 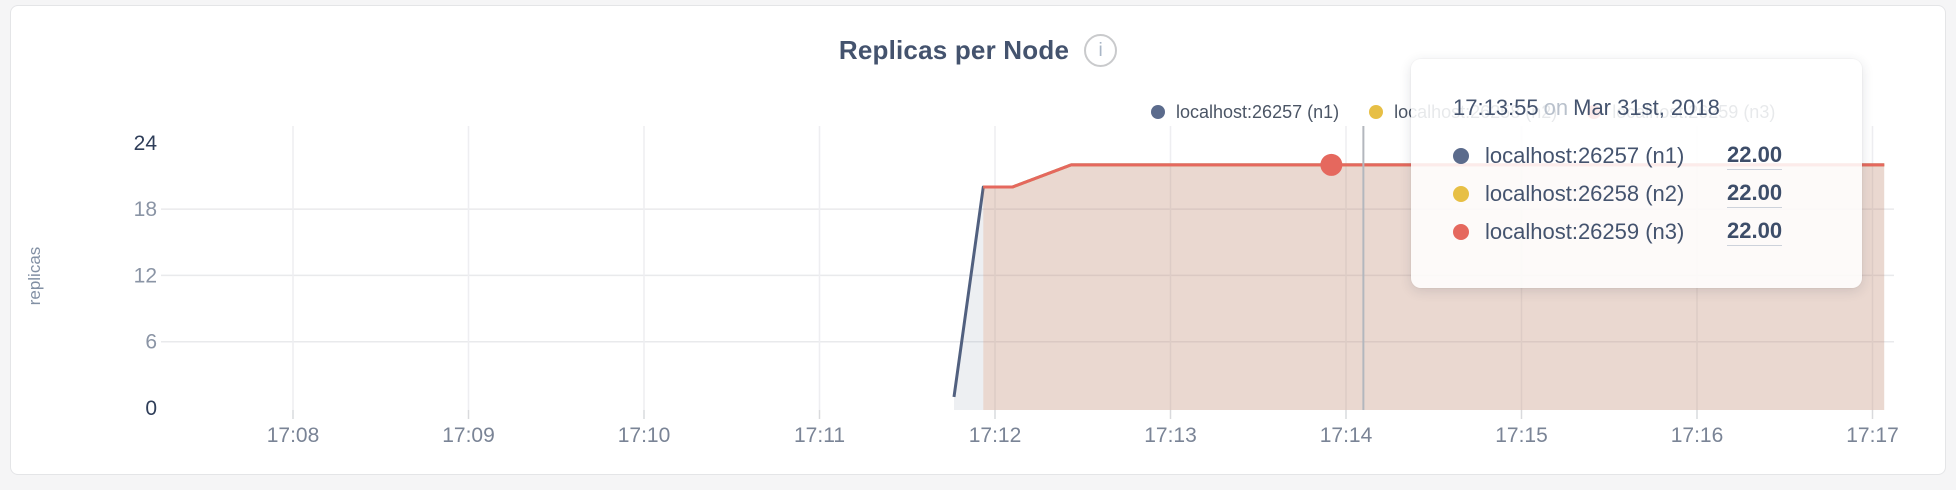 I want to click on x-tick-label: 17:11, so click(x=819, y=435).